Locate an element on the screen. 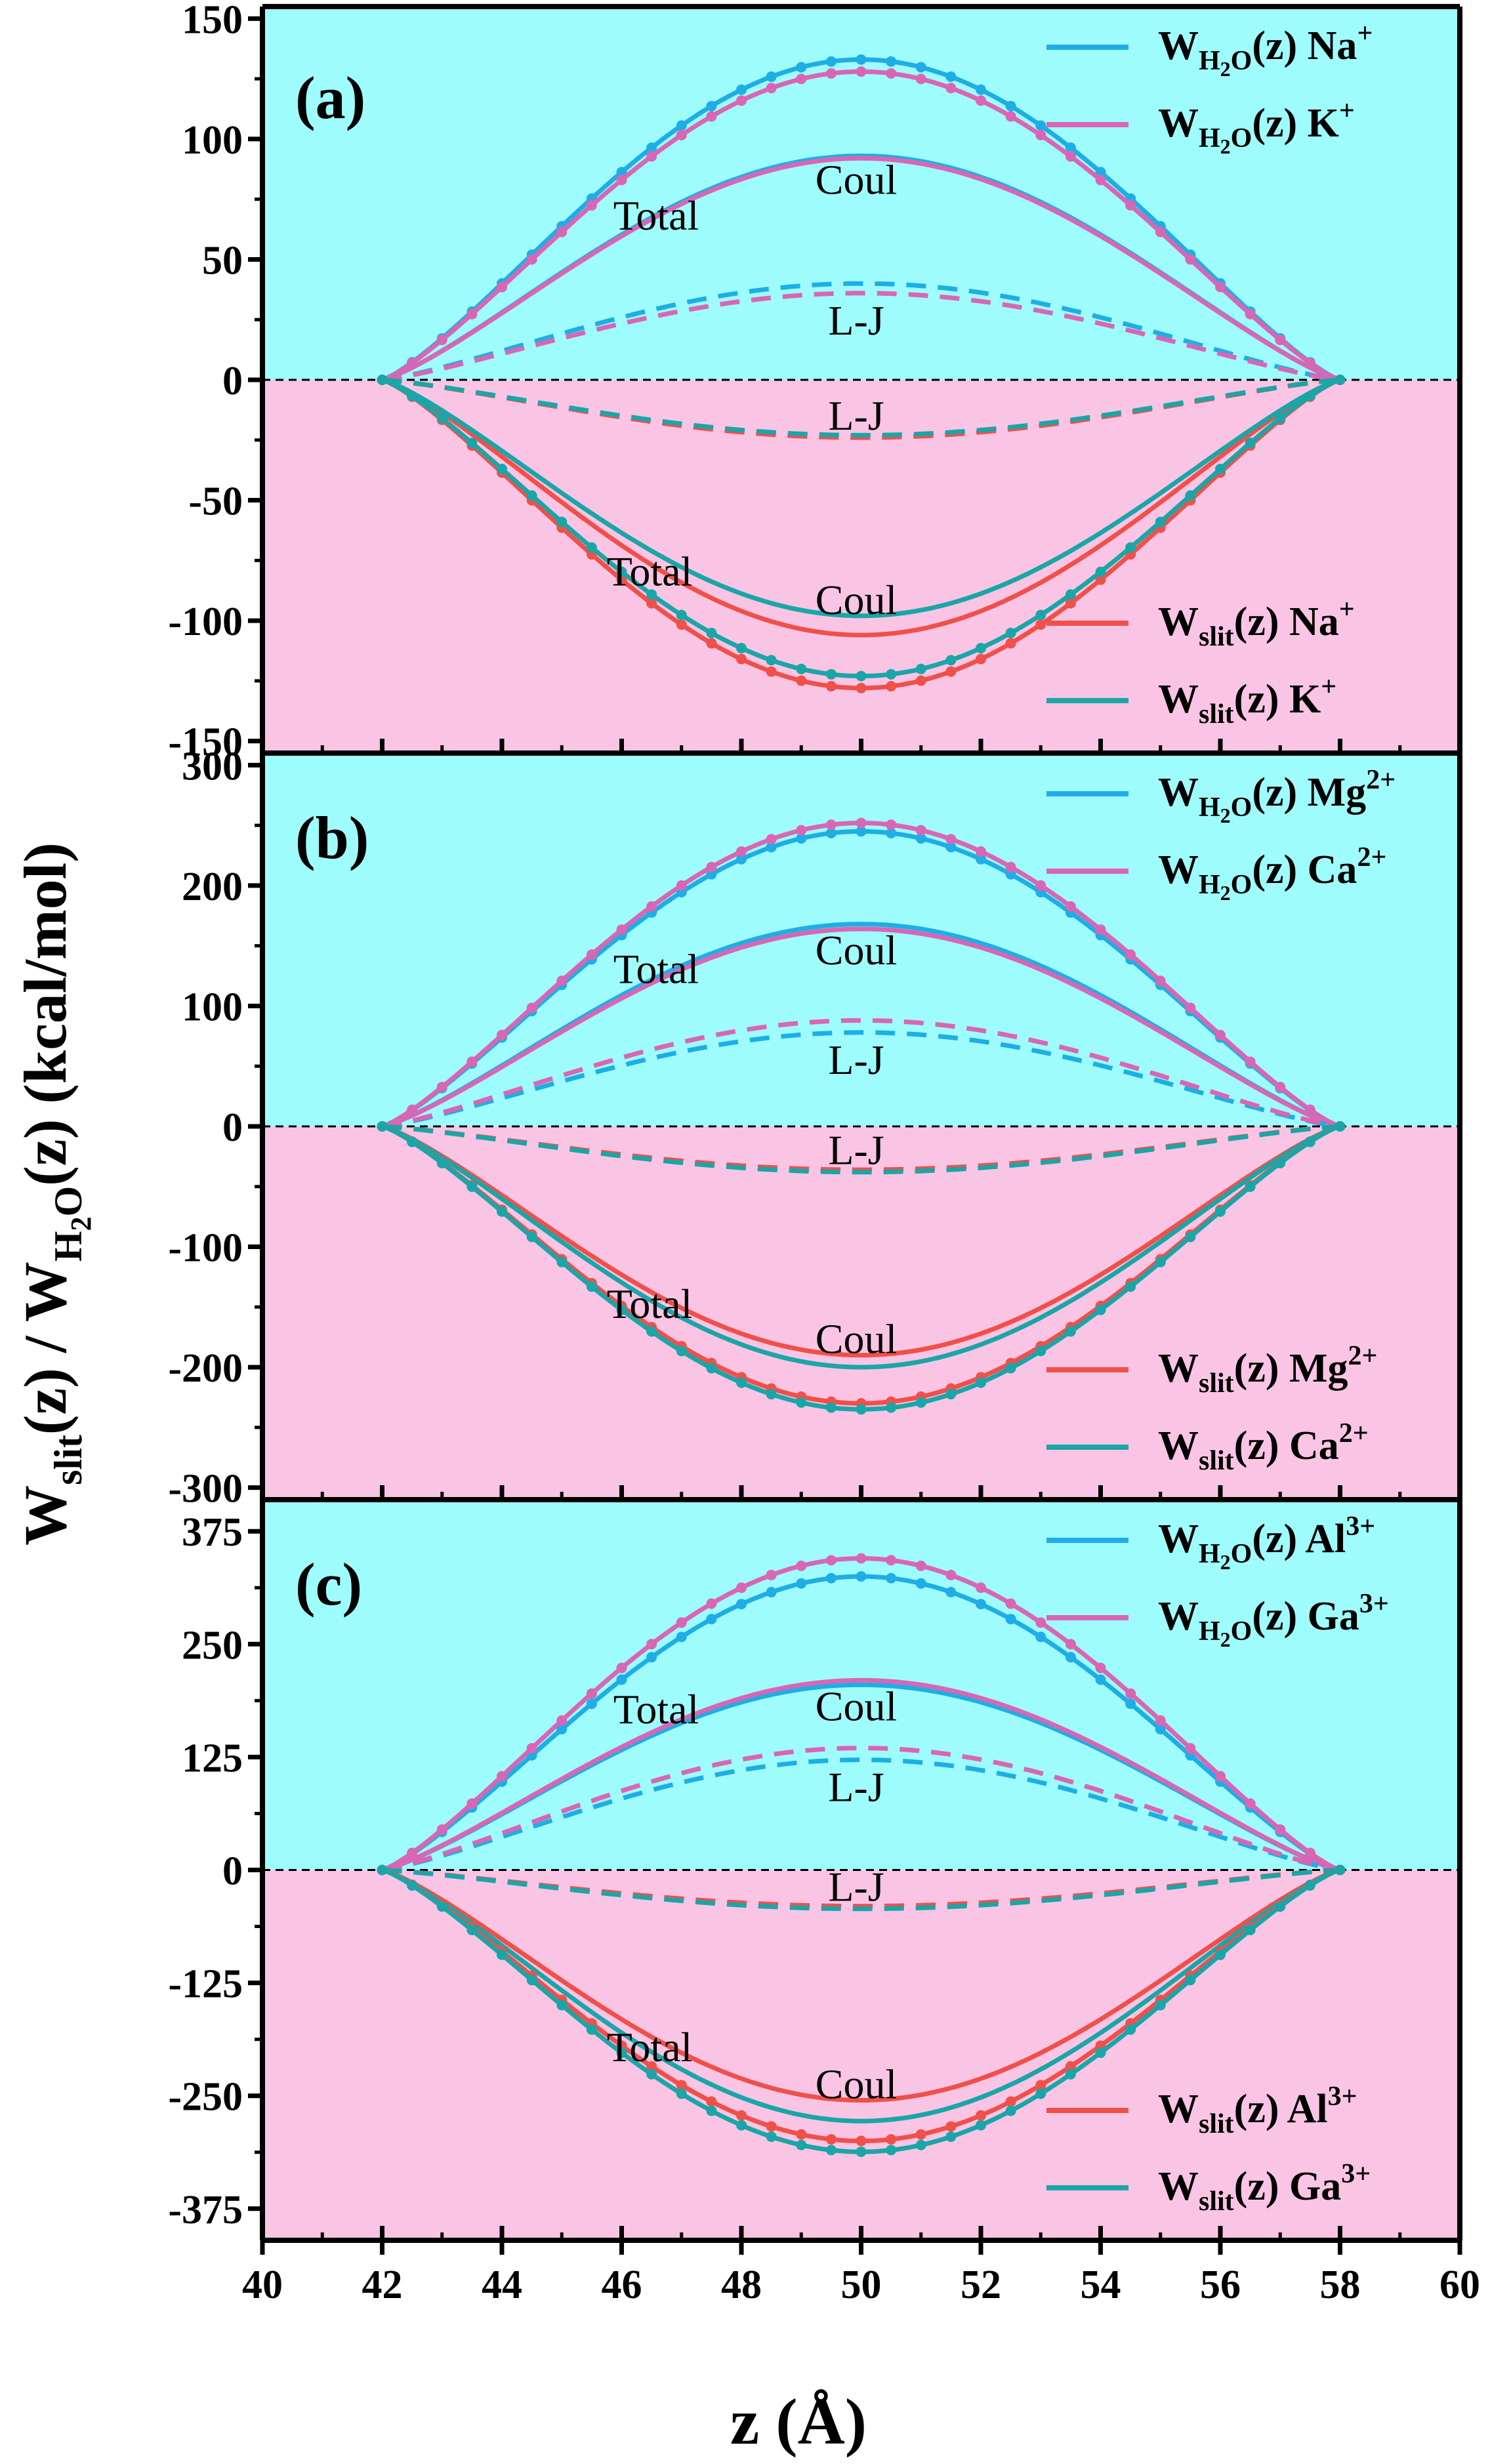 Image resolution: width=1490 pixels, height=2464 pixels. curve-label-total-down: Total is located at coordinates (650, 1304).